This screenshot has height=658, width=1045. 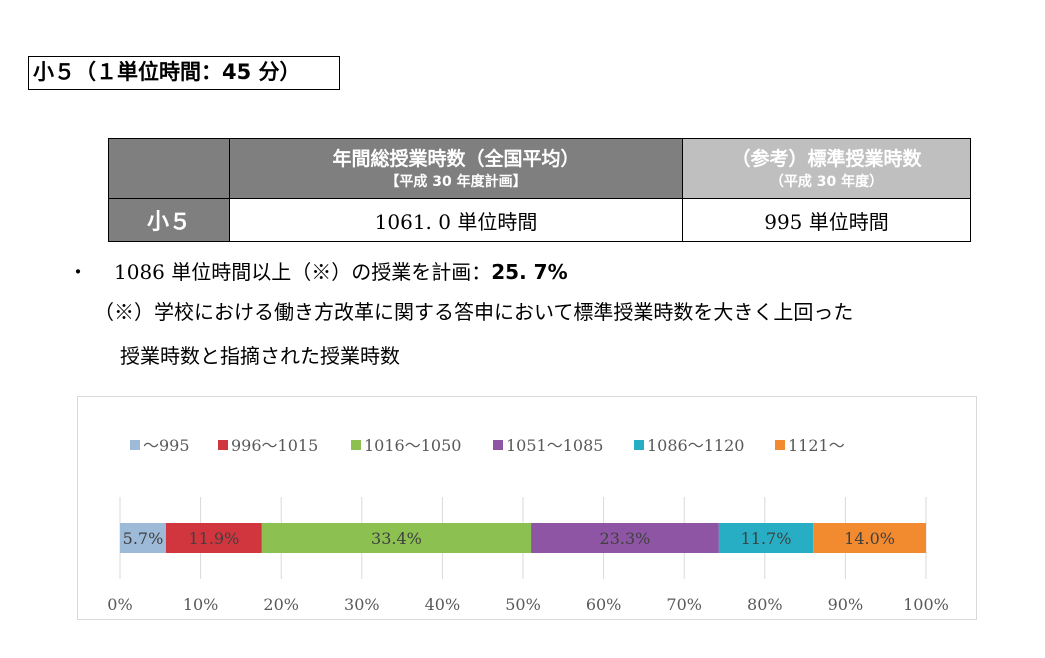 What do you see at coordinates (184, 73) in the screenshot?
I see `page-heading: 小５（１単位時間：45 分）` at bounding box center [184, 73].